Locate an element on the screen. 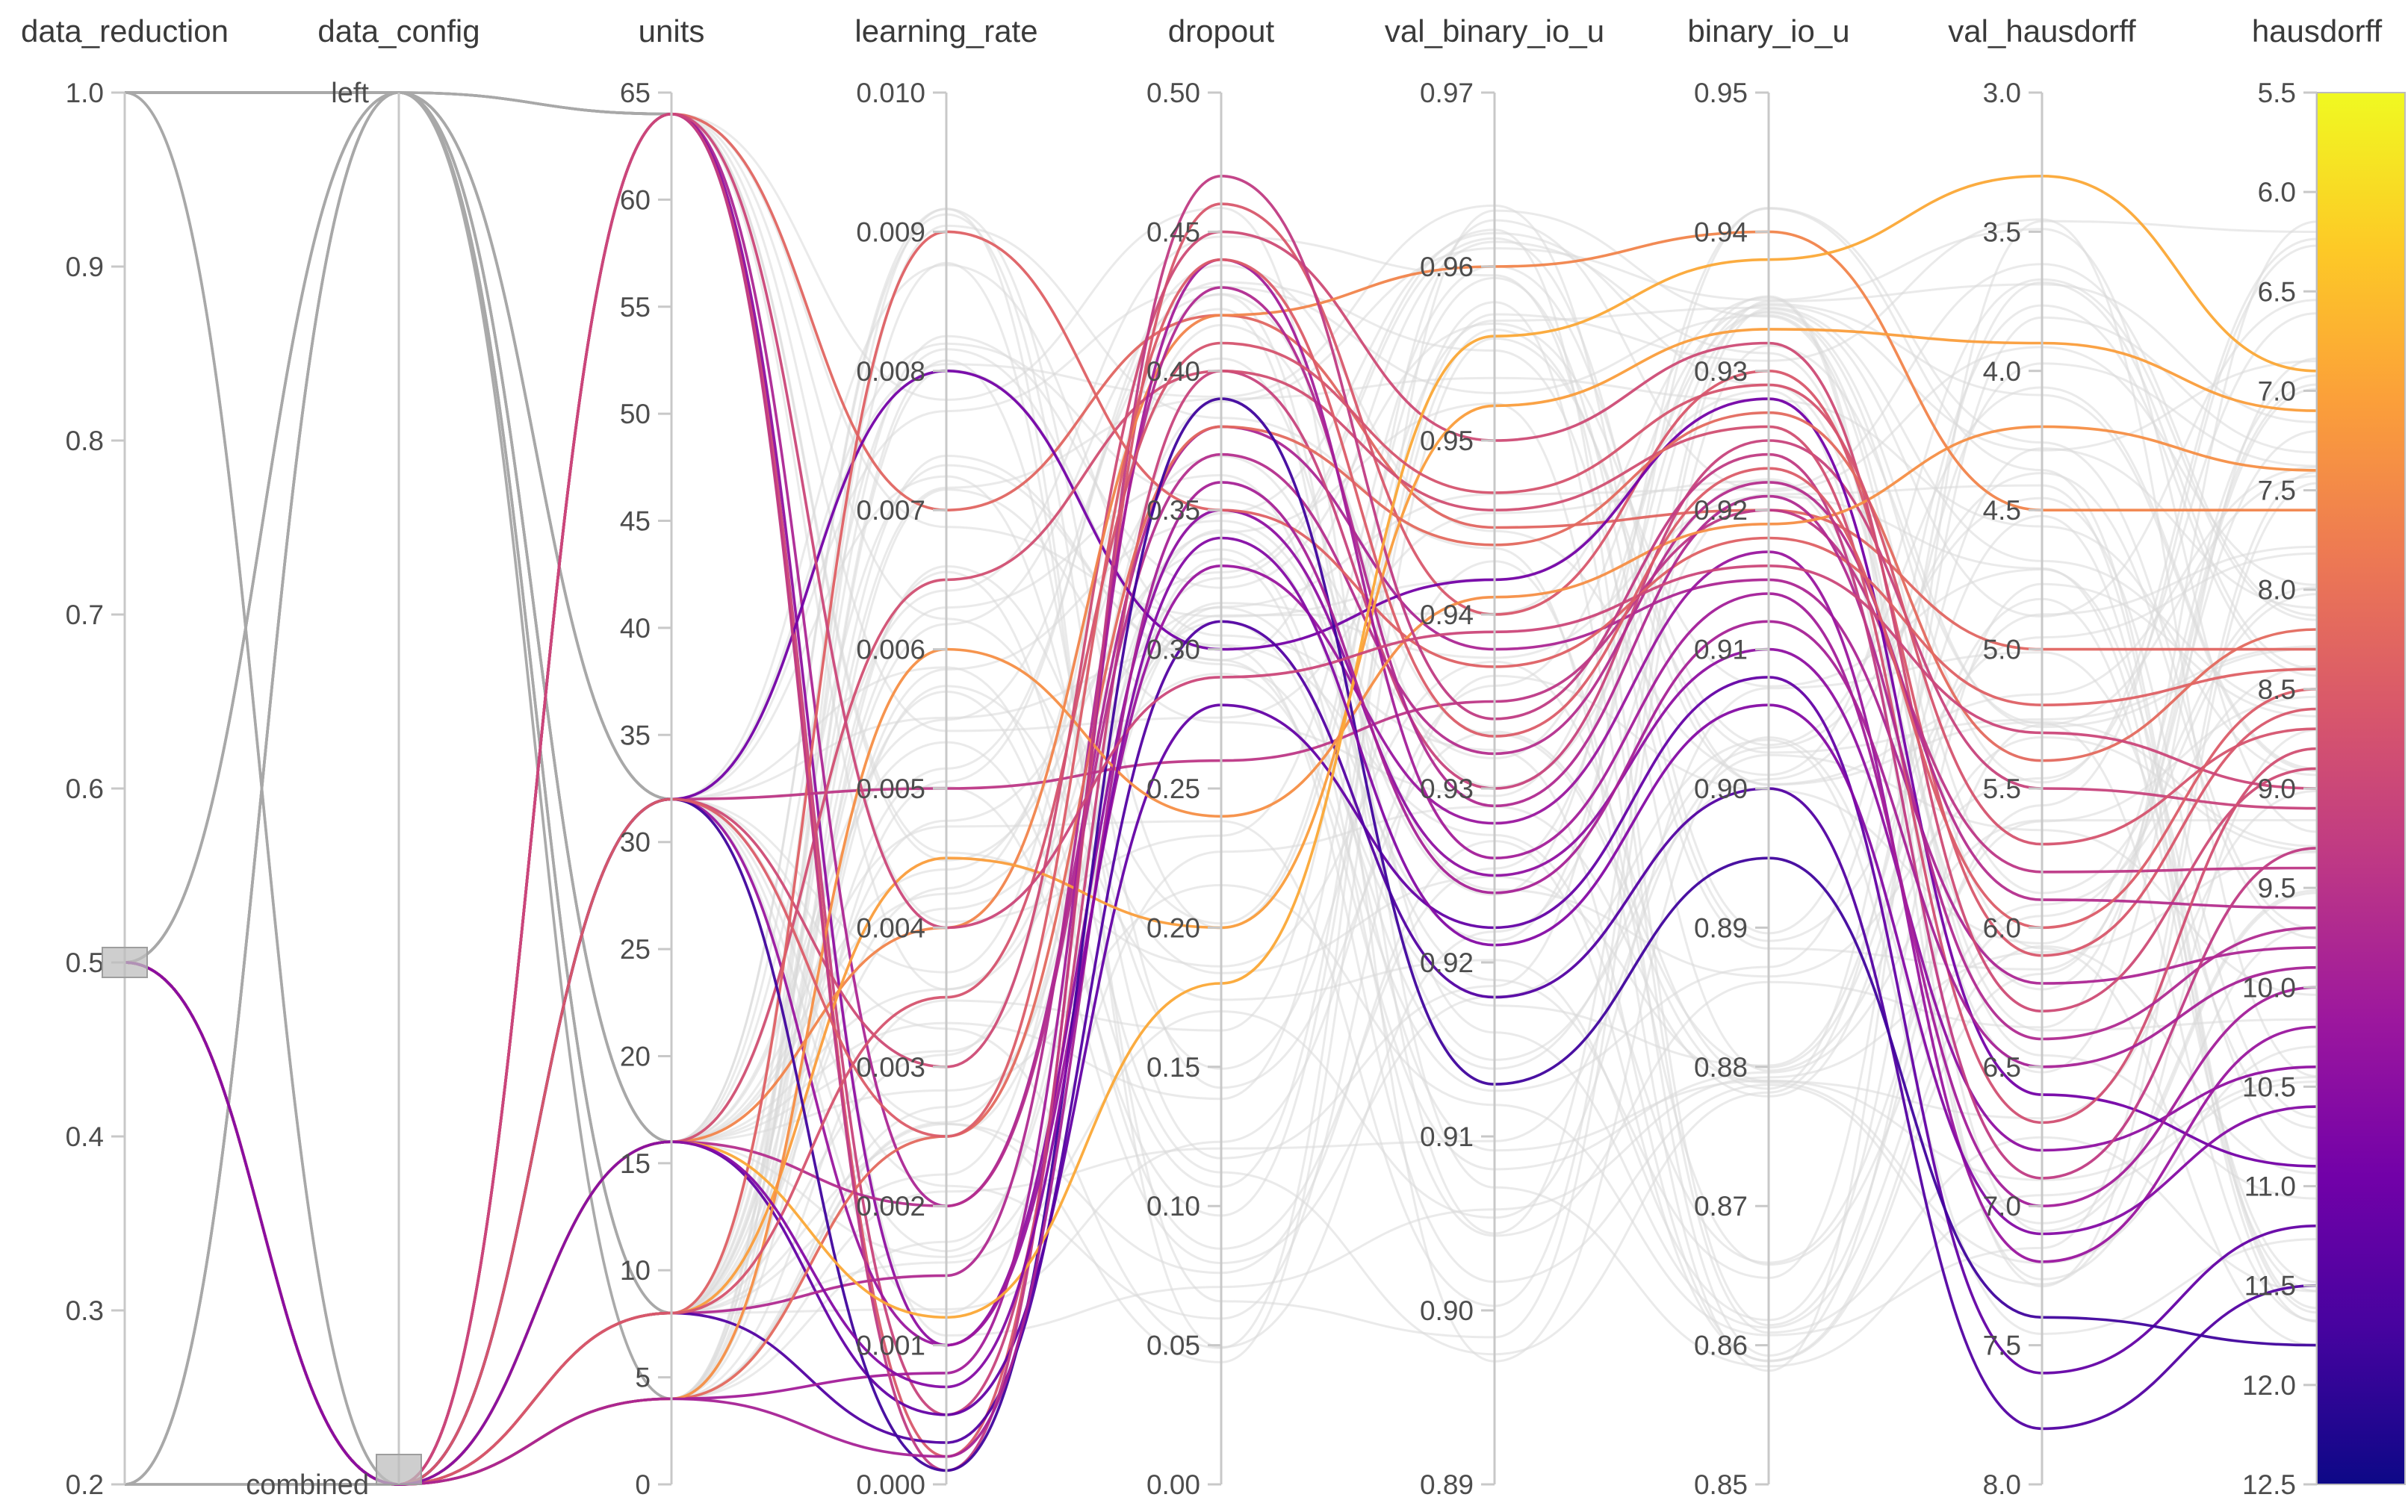 The image size is (2408, 1512). tick-label: 5.0 is located at coordinates (2002, 650).